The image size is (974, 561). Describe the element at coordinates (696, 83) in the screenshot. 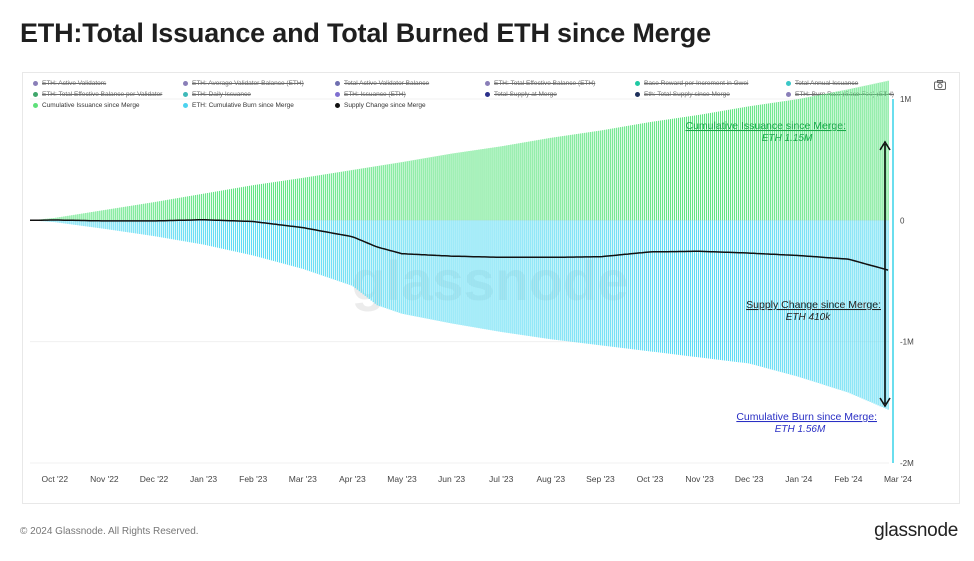

I see `legend-label: Base Reward per Increment in Gwei` at that location.